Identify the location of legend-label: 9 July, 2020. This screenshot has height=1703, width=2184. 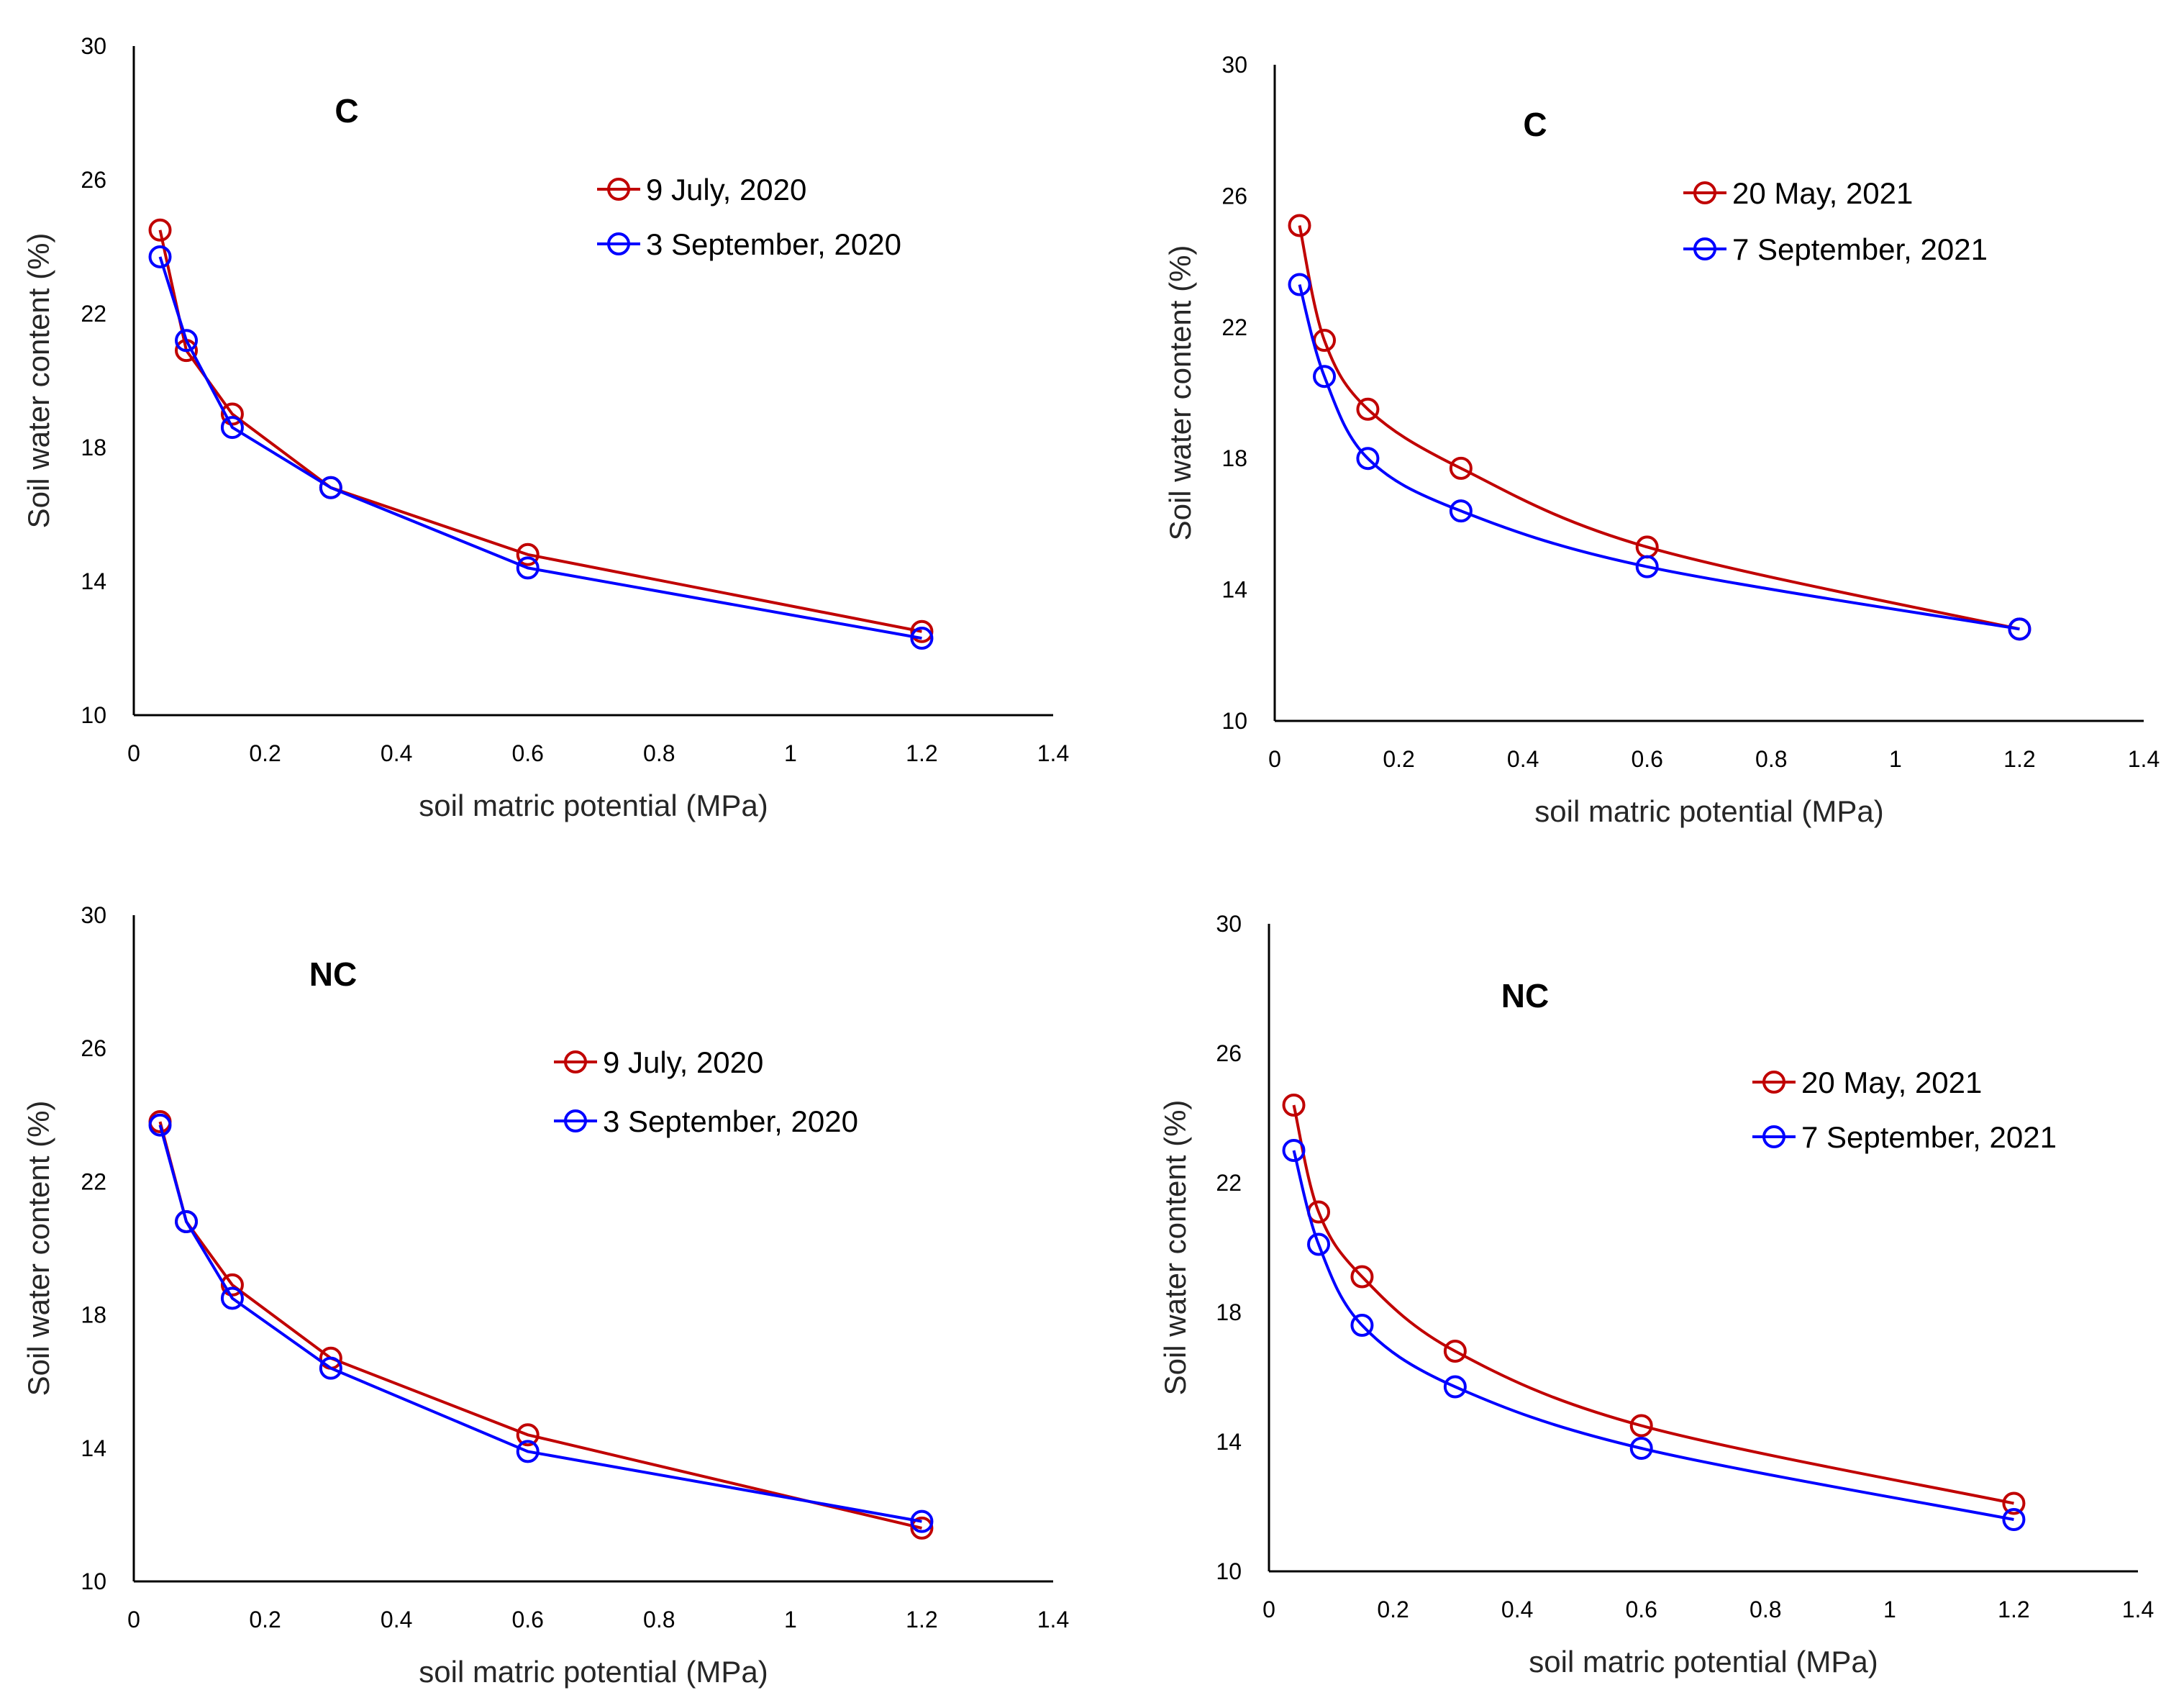
(683, 1062).